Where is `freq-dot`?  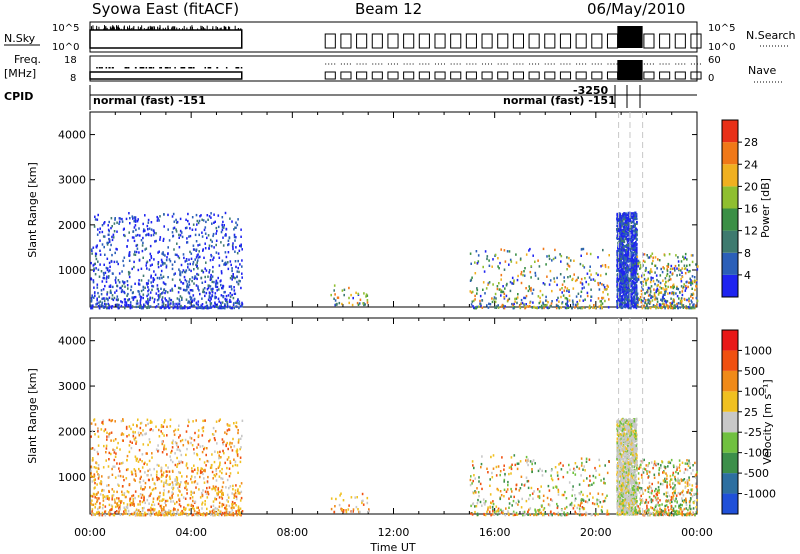
freq-dot is located at coordinates (208, 68).